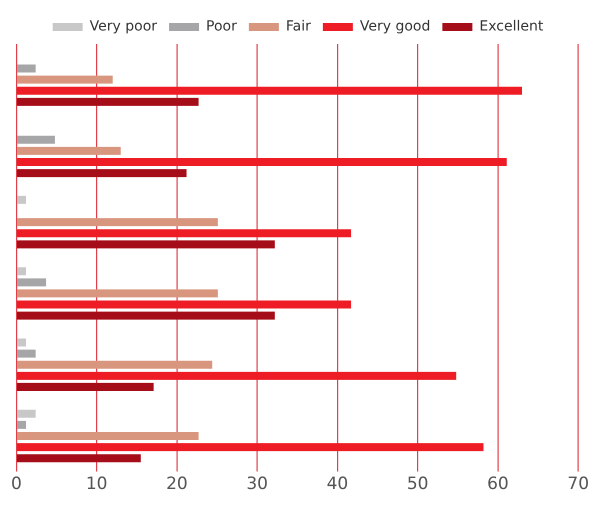  What do you see at coordinates (417, 484) in the screenshot?
I see `x-tick-label: 50` at bounding box center [417, 484].